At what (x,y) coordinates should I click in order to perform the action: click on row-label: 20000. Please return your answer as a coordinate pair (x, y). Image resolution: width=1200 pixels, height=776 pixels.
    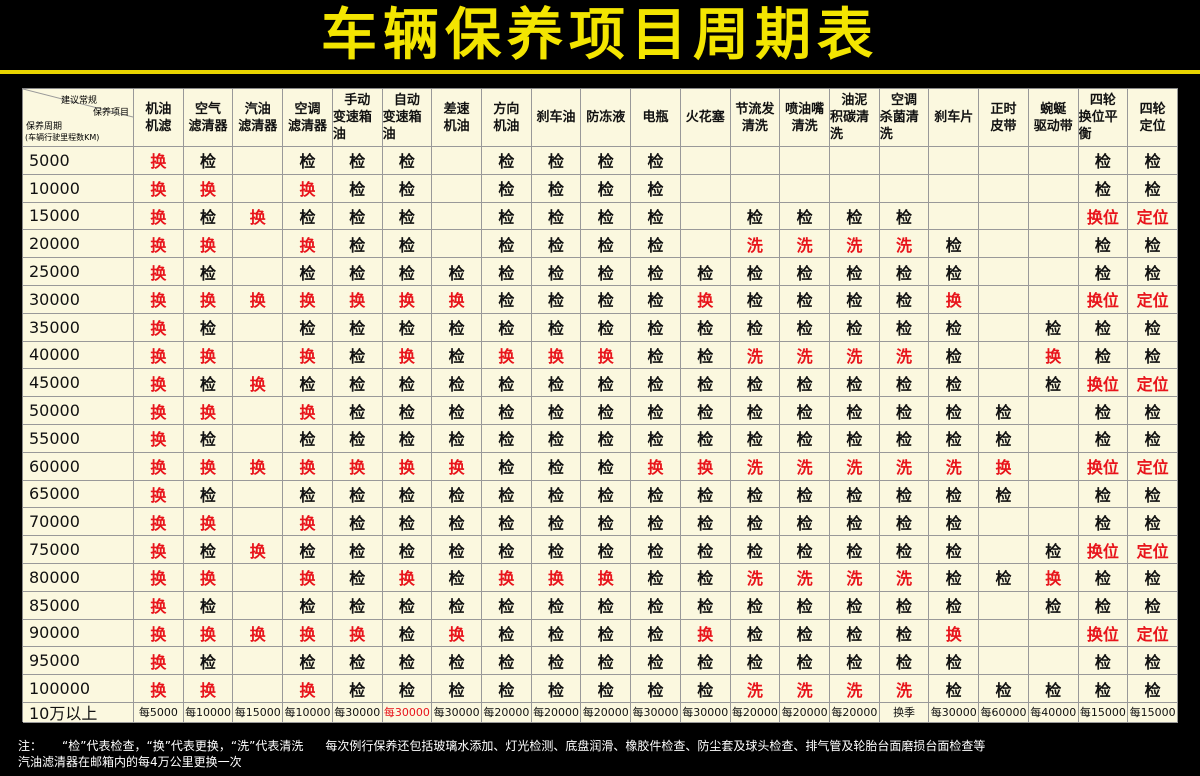
    Looking at the image, I should click on (78, 244).